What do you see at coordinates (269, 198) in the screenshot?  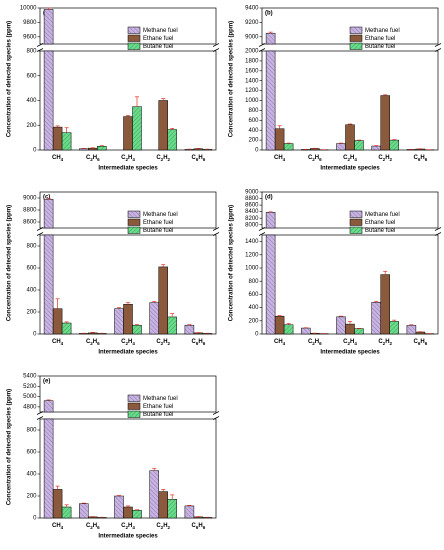 I see `panel-label: (d)` at bounding box center [269, 198].